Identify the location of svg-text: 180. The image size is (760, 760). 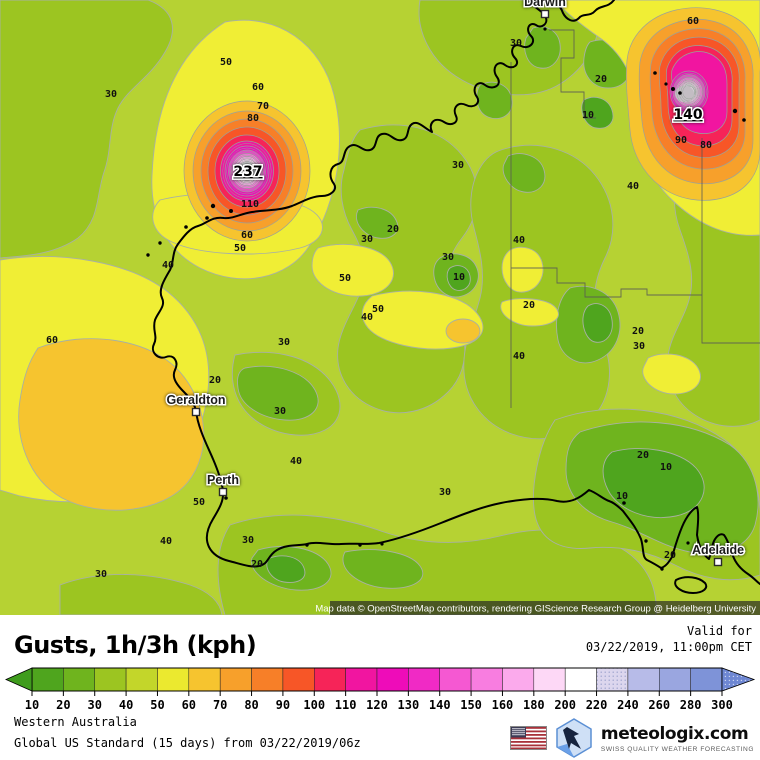
(534, 705).